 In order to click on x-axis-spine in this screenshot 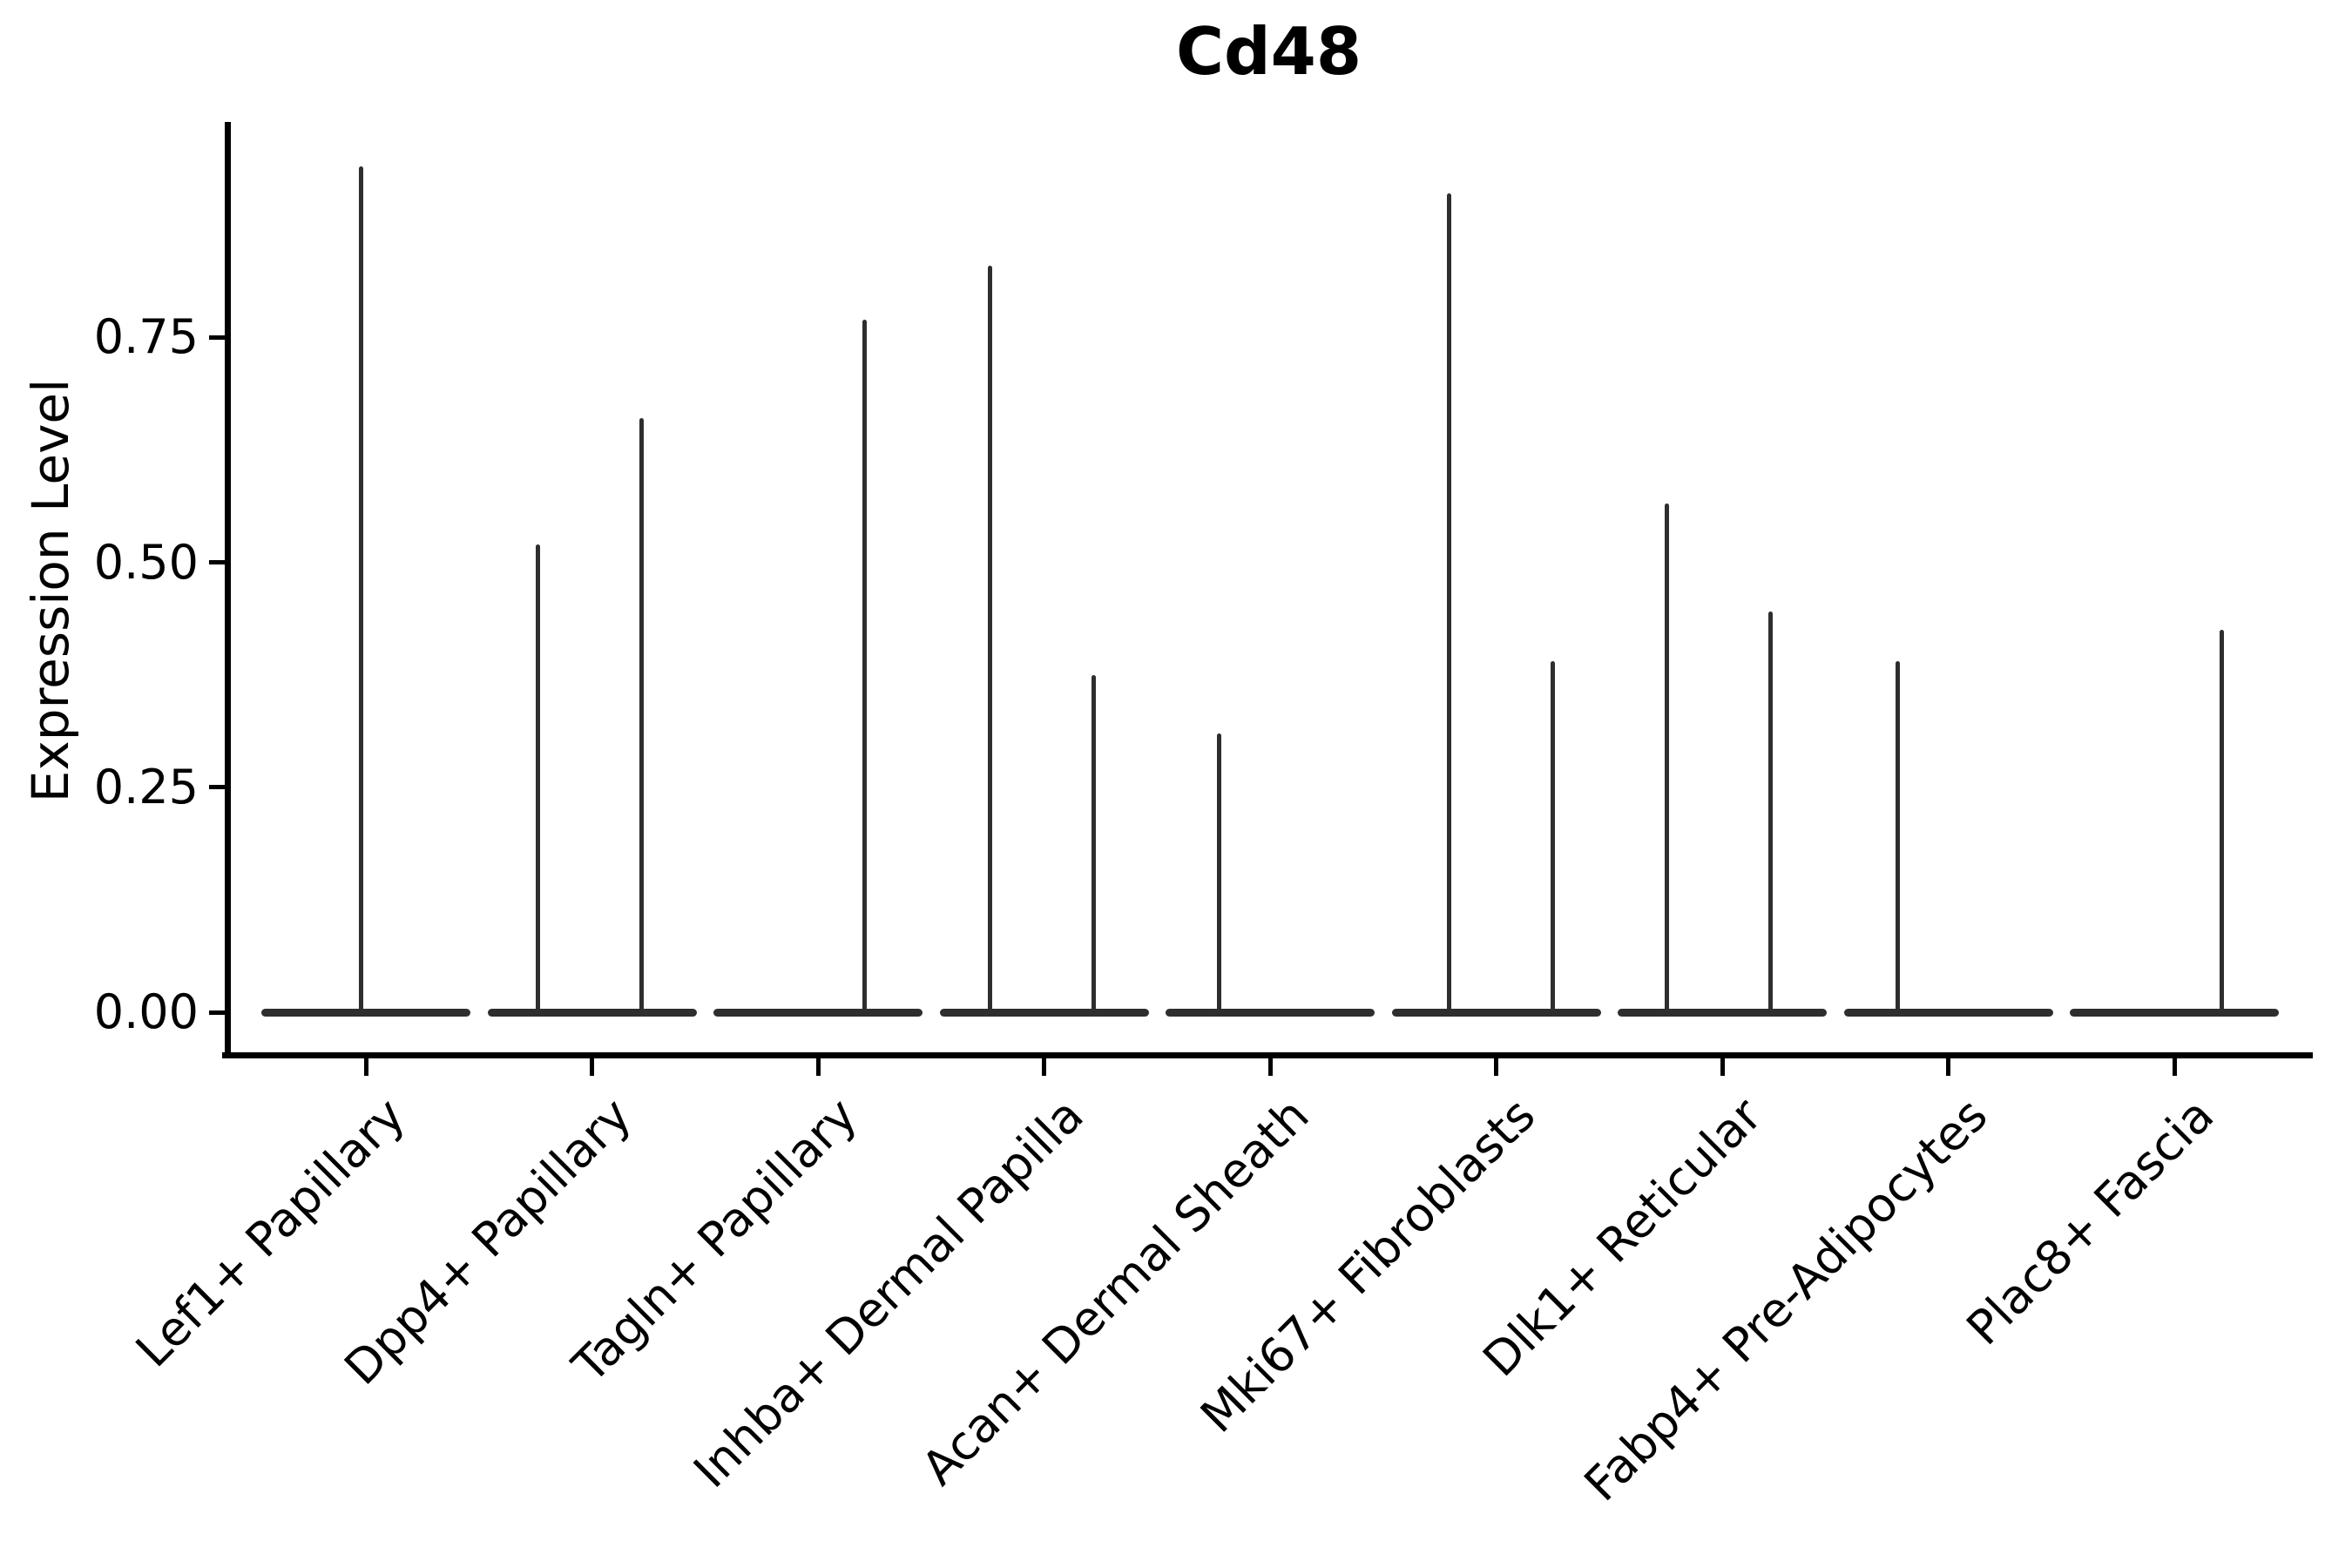, I will do `click(1267, 1055)`.